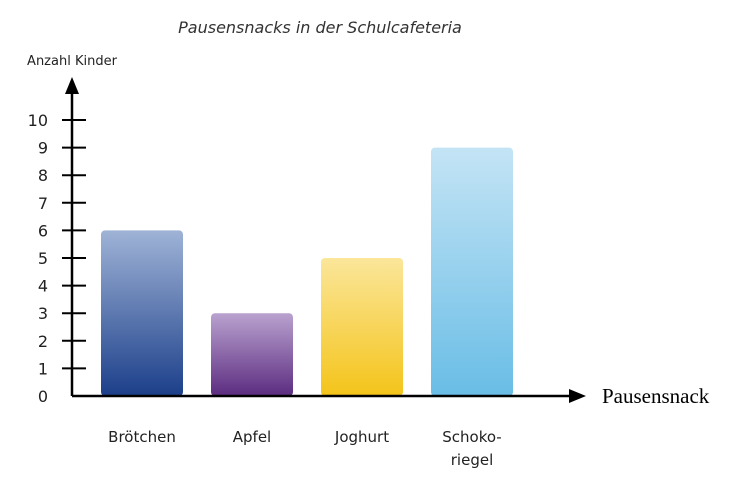  I want to click on x-axis-label: Pausensnack, so click(656, 396).